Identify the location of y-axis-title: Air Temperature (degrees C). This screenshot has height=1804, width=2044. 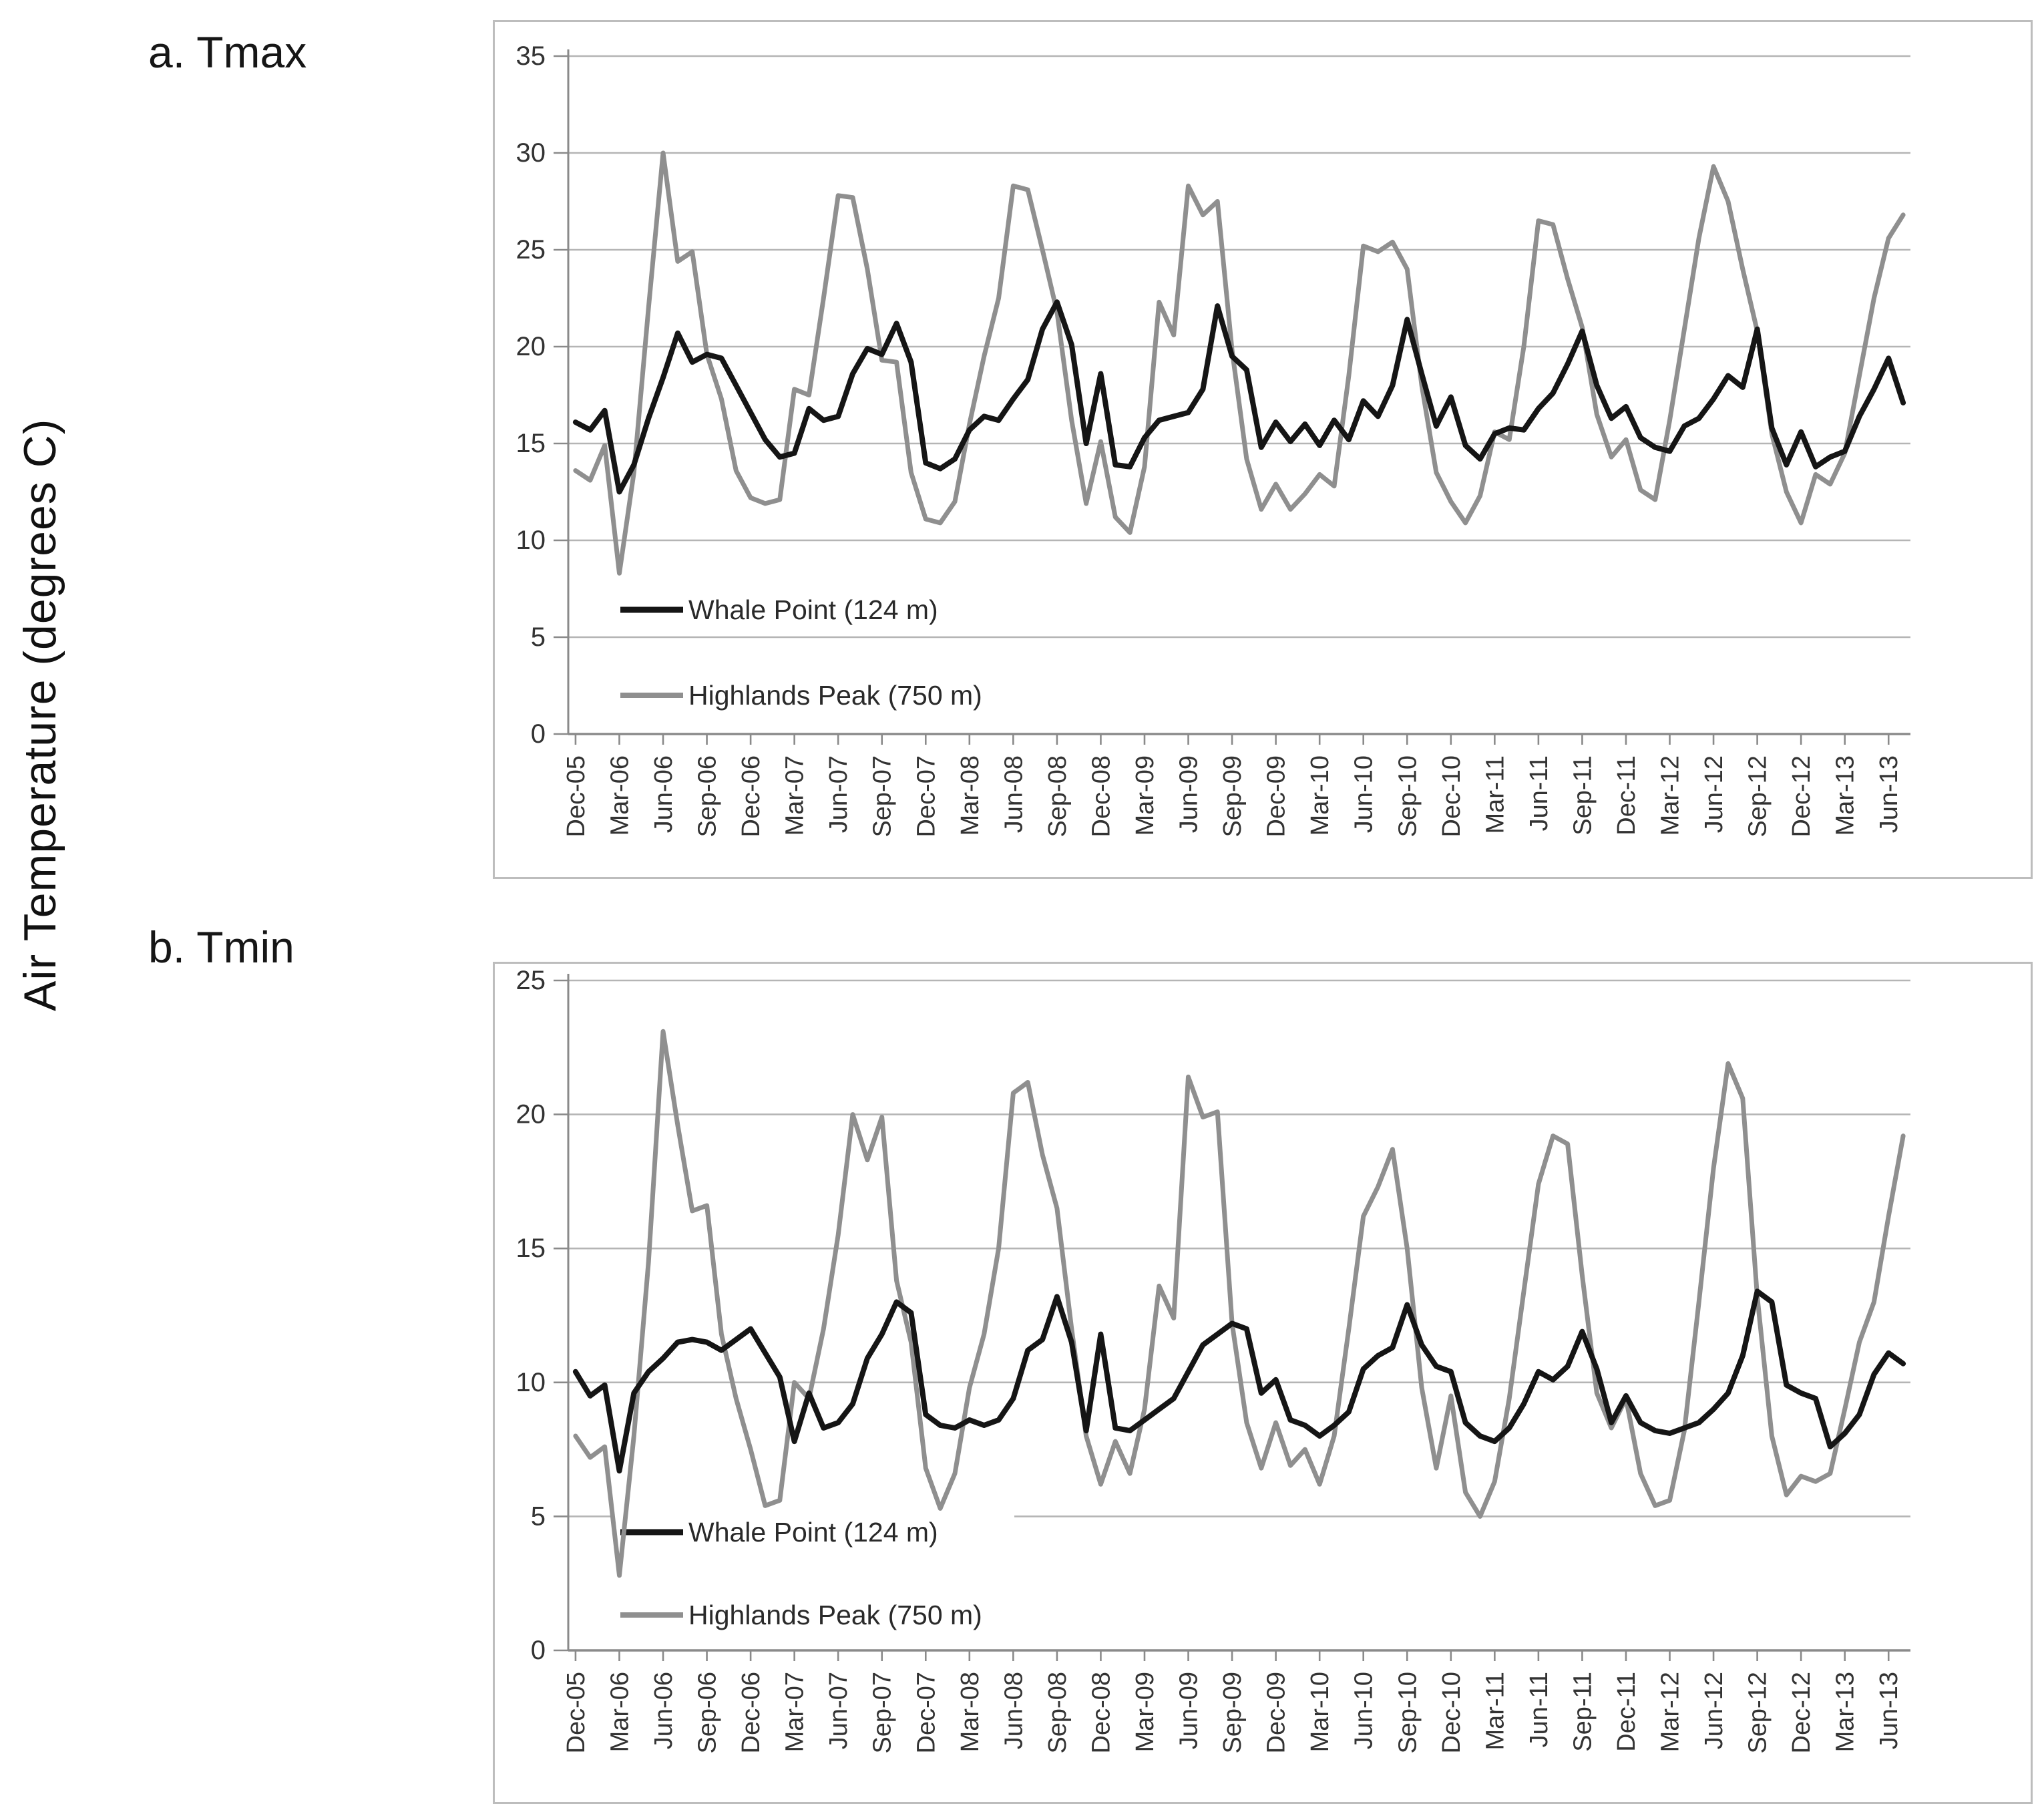
(40, 714).